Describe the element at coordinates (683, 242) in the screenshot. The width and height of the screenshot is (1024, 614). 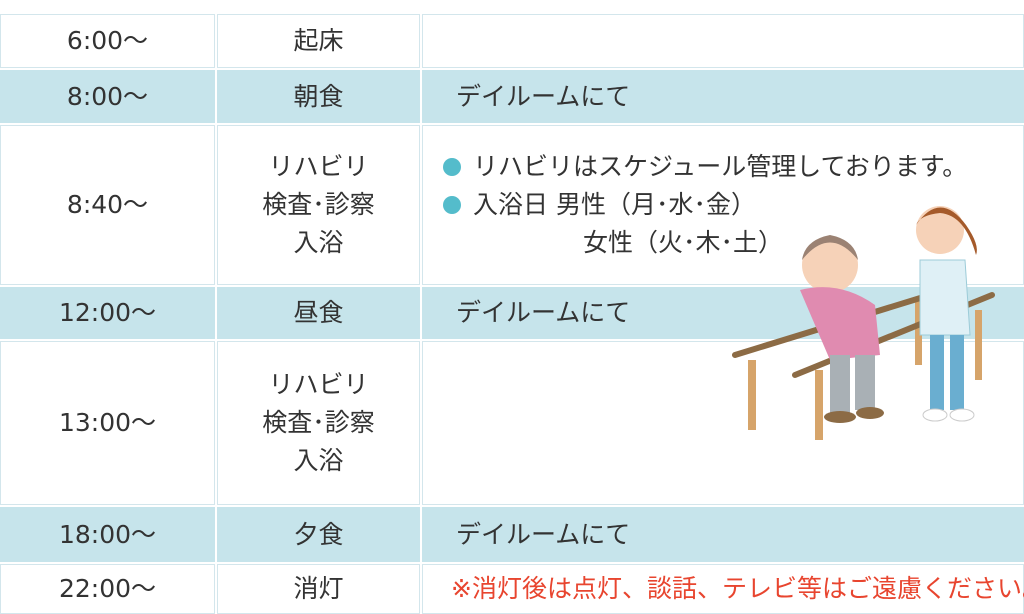
I see `bullet-continuation: 女性（火･木･土）` at that location.